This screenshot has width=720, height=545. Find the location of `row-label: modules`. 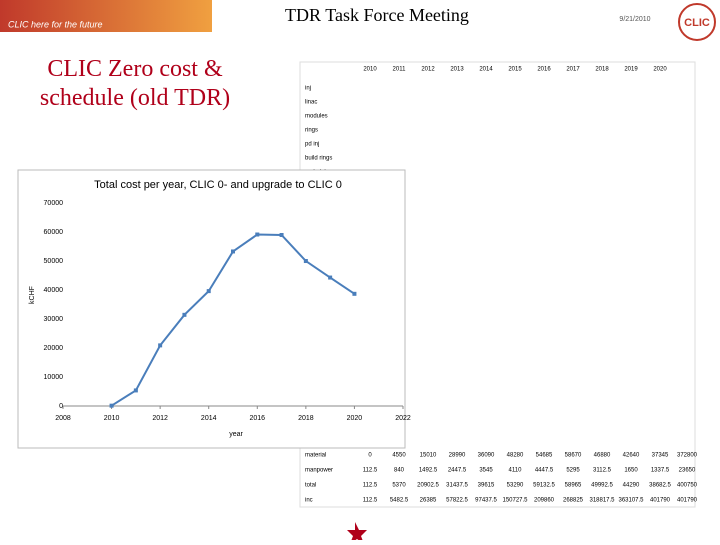

row-label: modules is located at coordinates (316, 117).